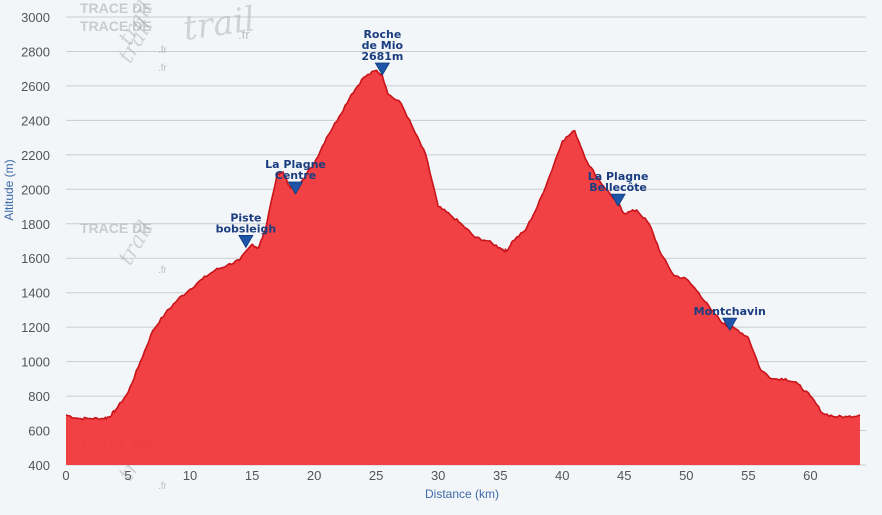  Describe the element at coordinates (190, 475) in the screenshot. I see `x-tick-label: 10` at that location.